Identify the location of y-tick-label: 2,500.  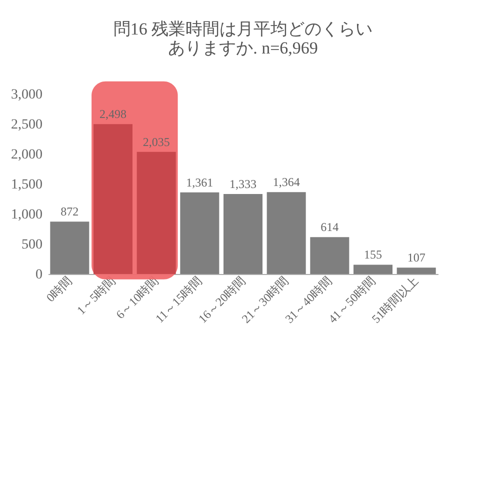
(26, 125).